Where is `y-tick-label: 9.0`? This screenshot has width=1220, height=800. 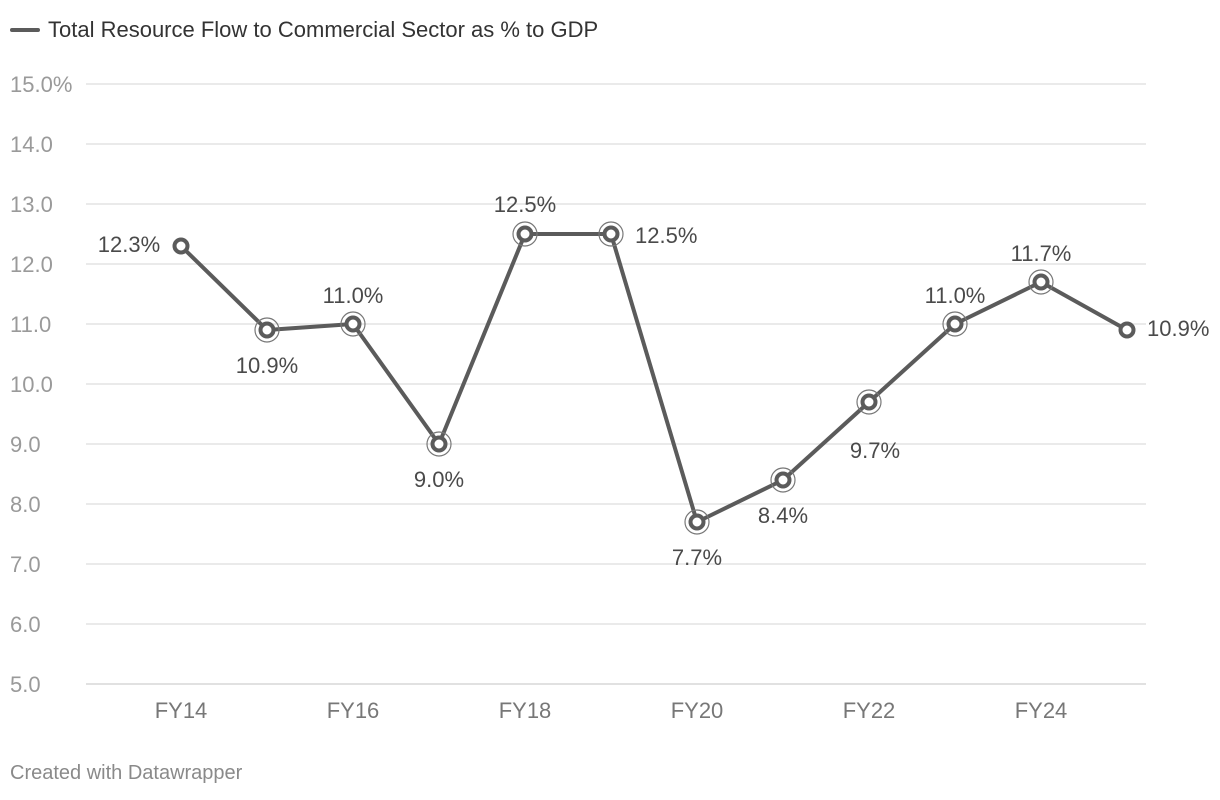 y-tick-label: 9.0 is located at coordinates (25, 444).